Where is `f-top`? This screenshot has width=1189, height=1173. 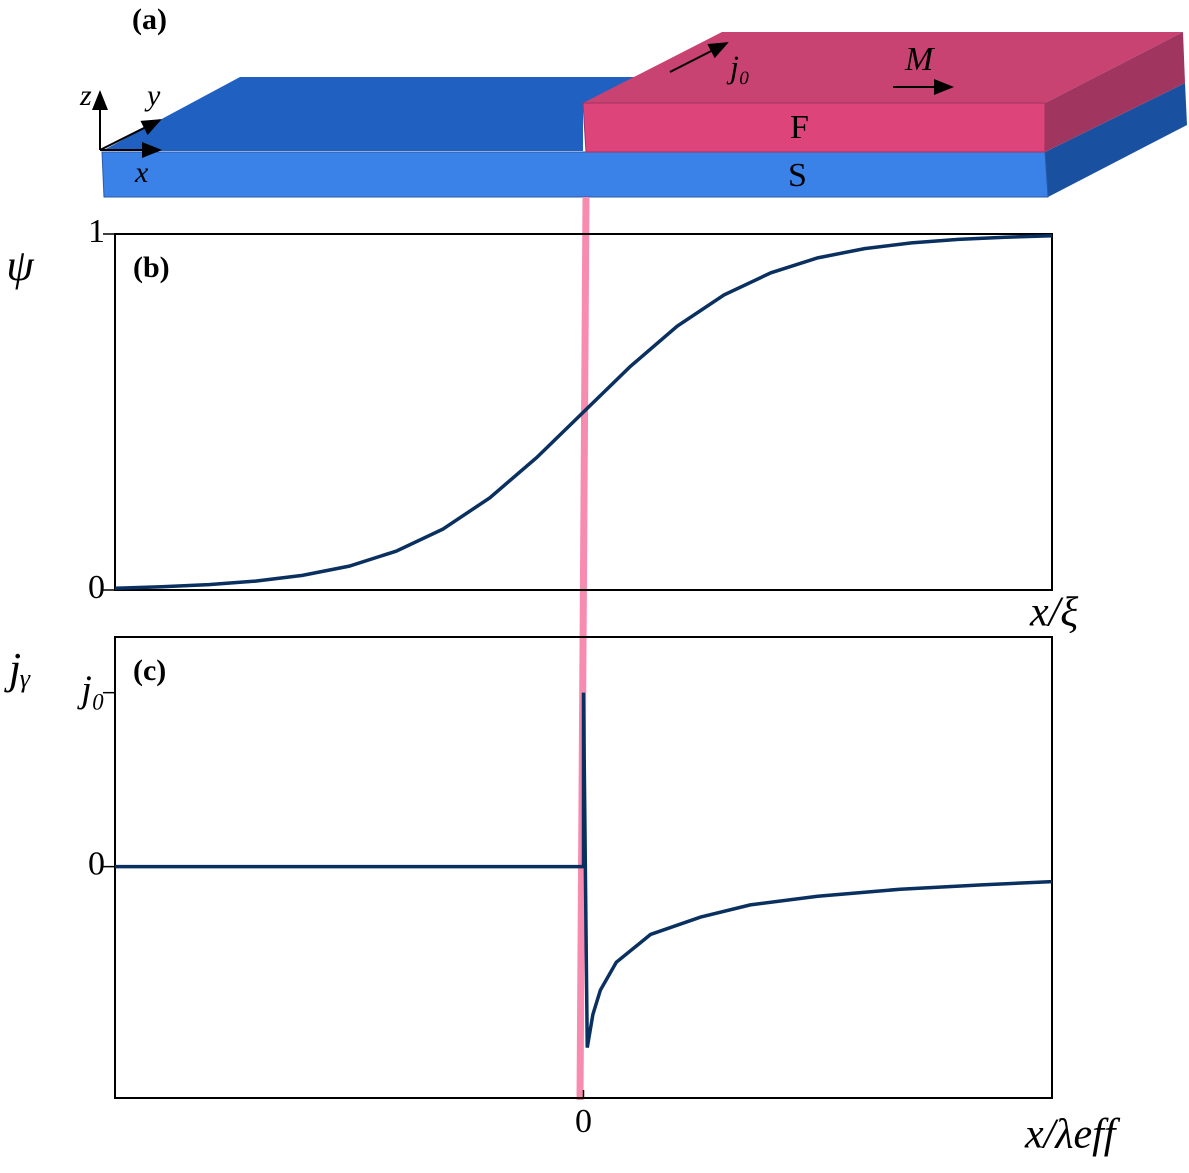
f-top is located at coordinates (883, 67).